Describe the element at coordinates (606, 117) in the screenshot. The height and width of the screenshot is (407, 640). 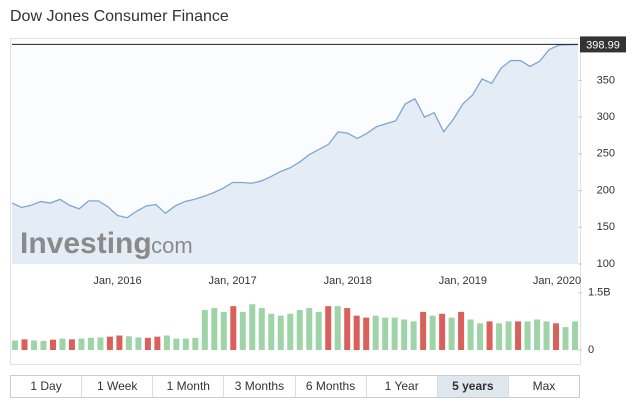
I see `y-tick-label: 300` at that location.